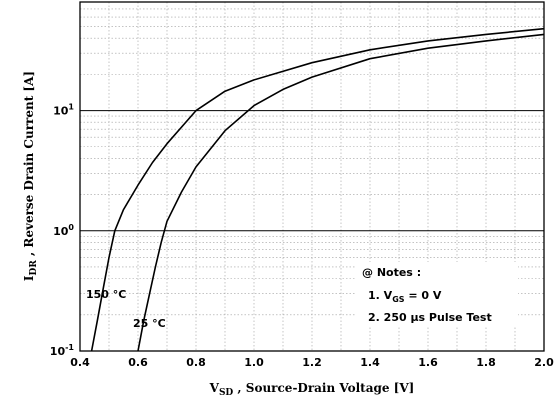  Describe the element at coordinates (62, 350) in the screenshot. I see `y-tick-label: 10⁻¹` at that location.